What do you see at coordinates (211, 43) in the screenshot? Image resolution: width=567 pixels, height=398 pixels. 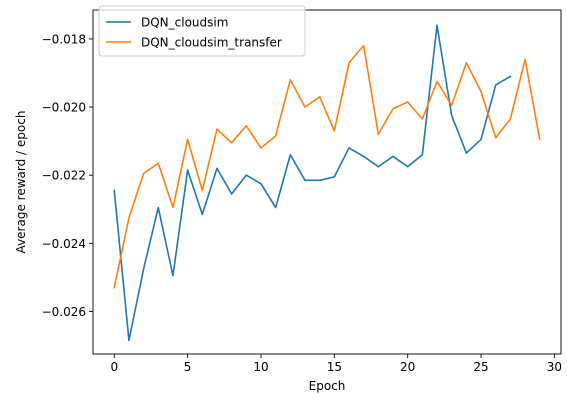 I see `legend-label-2: DQN_cloudsim_transfer` at bounding box center [211, 43].